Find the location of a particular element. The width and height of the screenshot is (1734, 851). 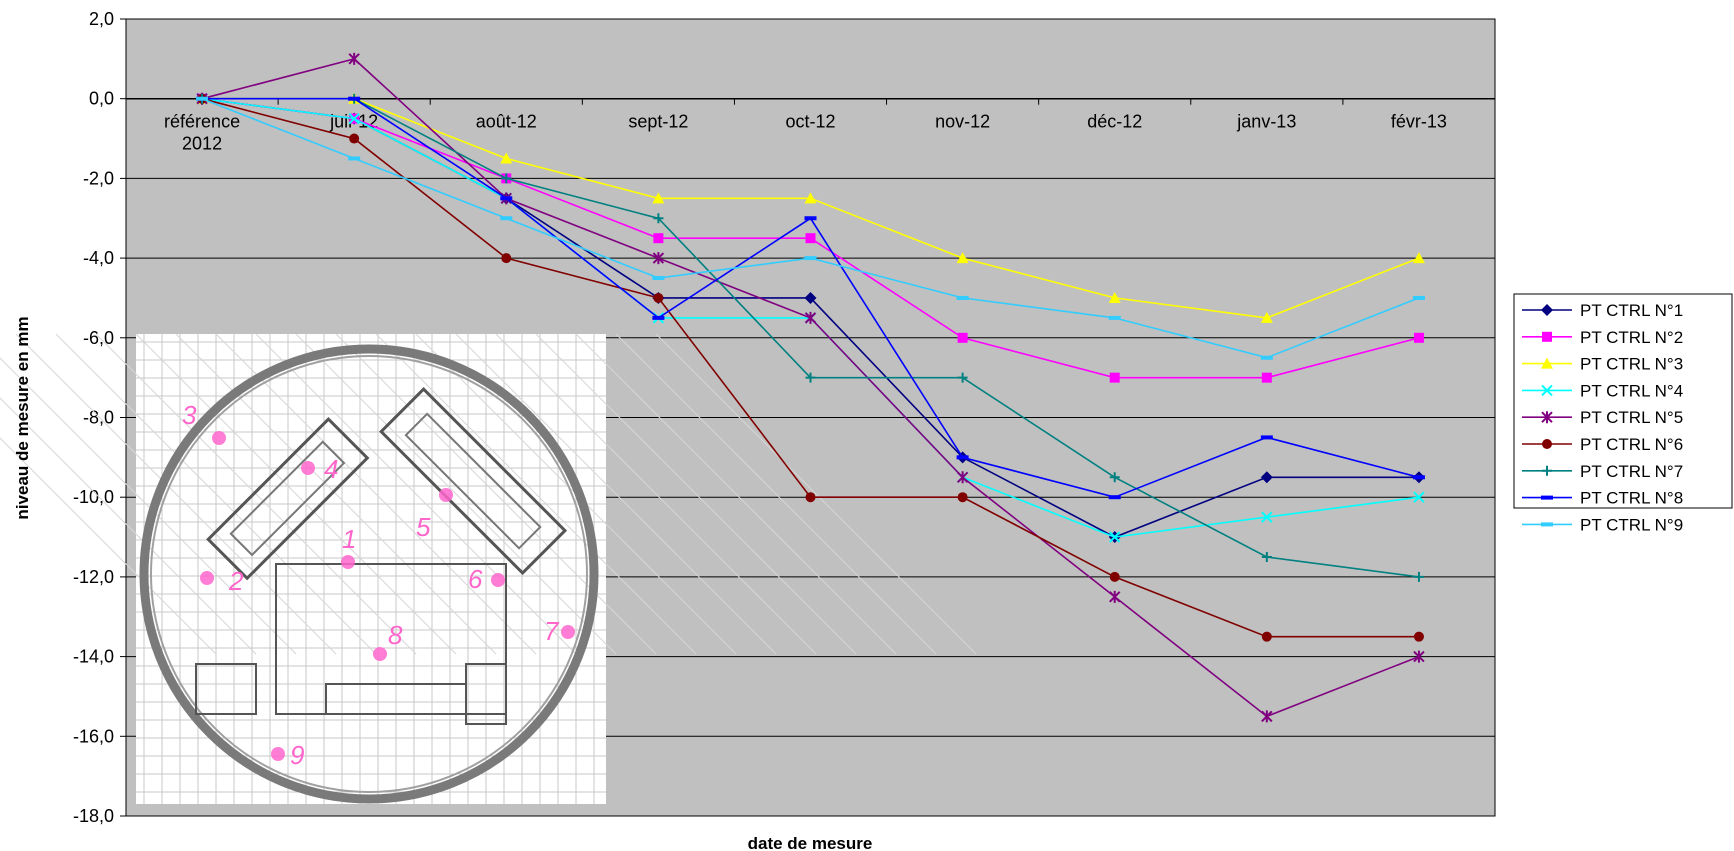

x-axis-title: date de mesure is located at coordinates (810, 842).